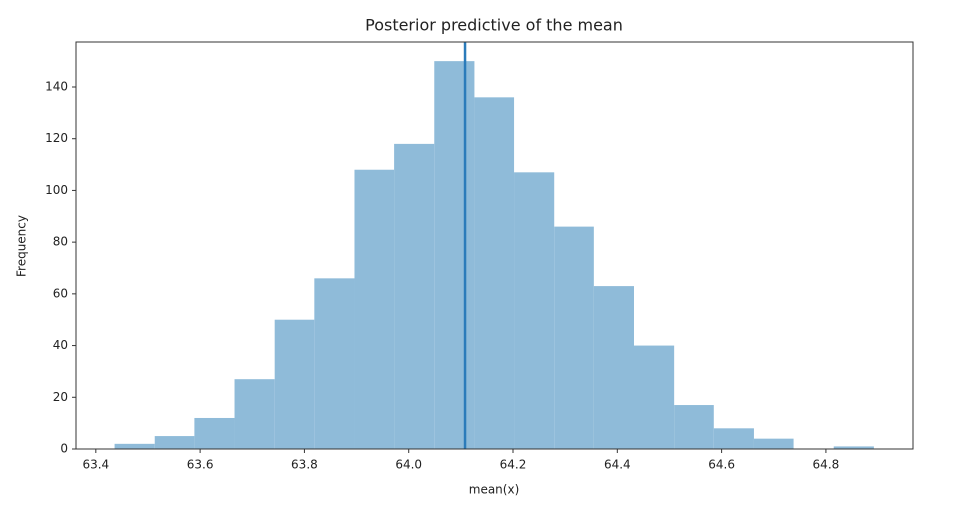 This screenshot has height=516, width=963. I want to click on y-tick-label: 140, so click(56, 86).